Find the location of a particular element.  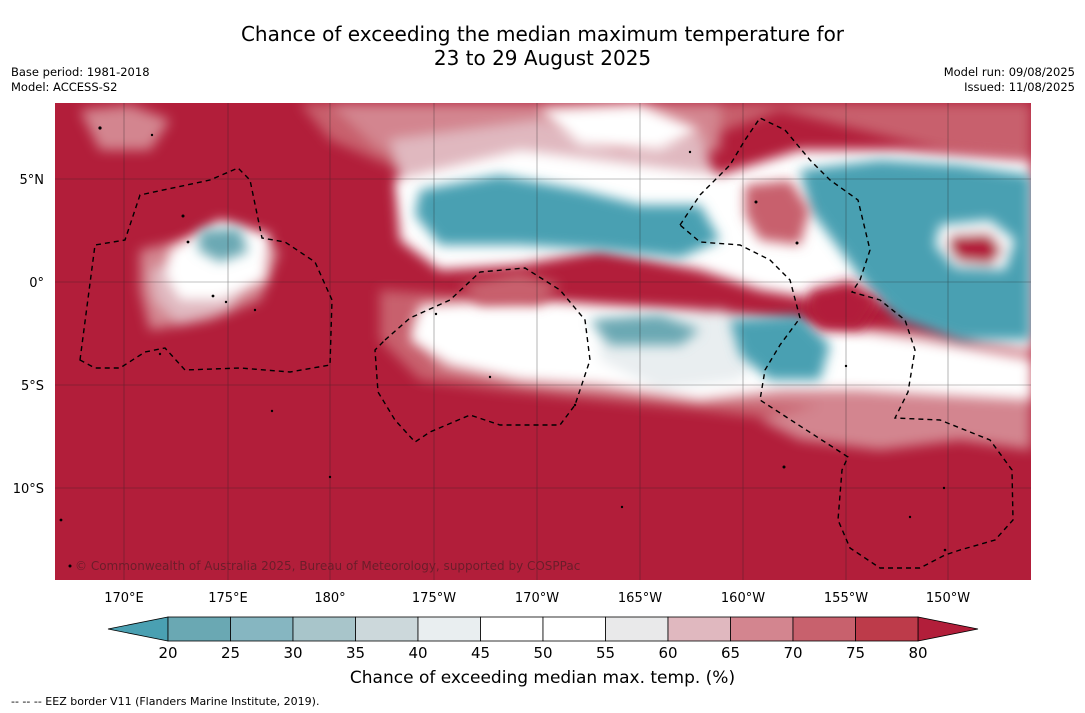

lon-tick-150w: 150°W is located at coordinates (948, 598).